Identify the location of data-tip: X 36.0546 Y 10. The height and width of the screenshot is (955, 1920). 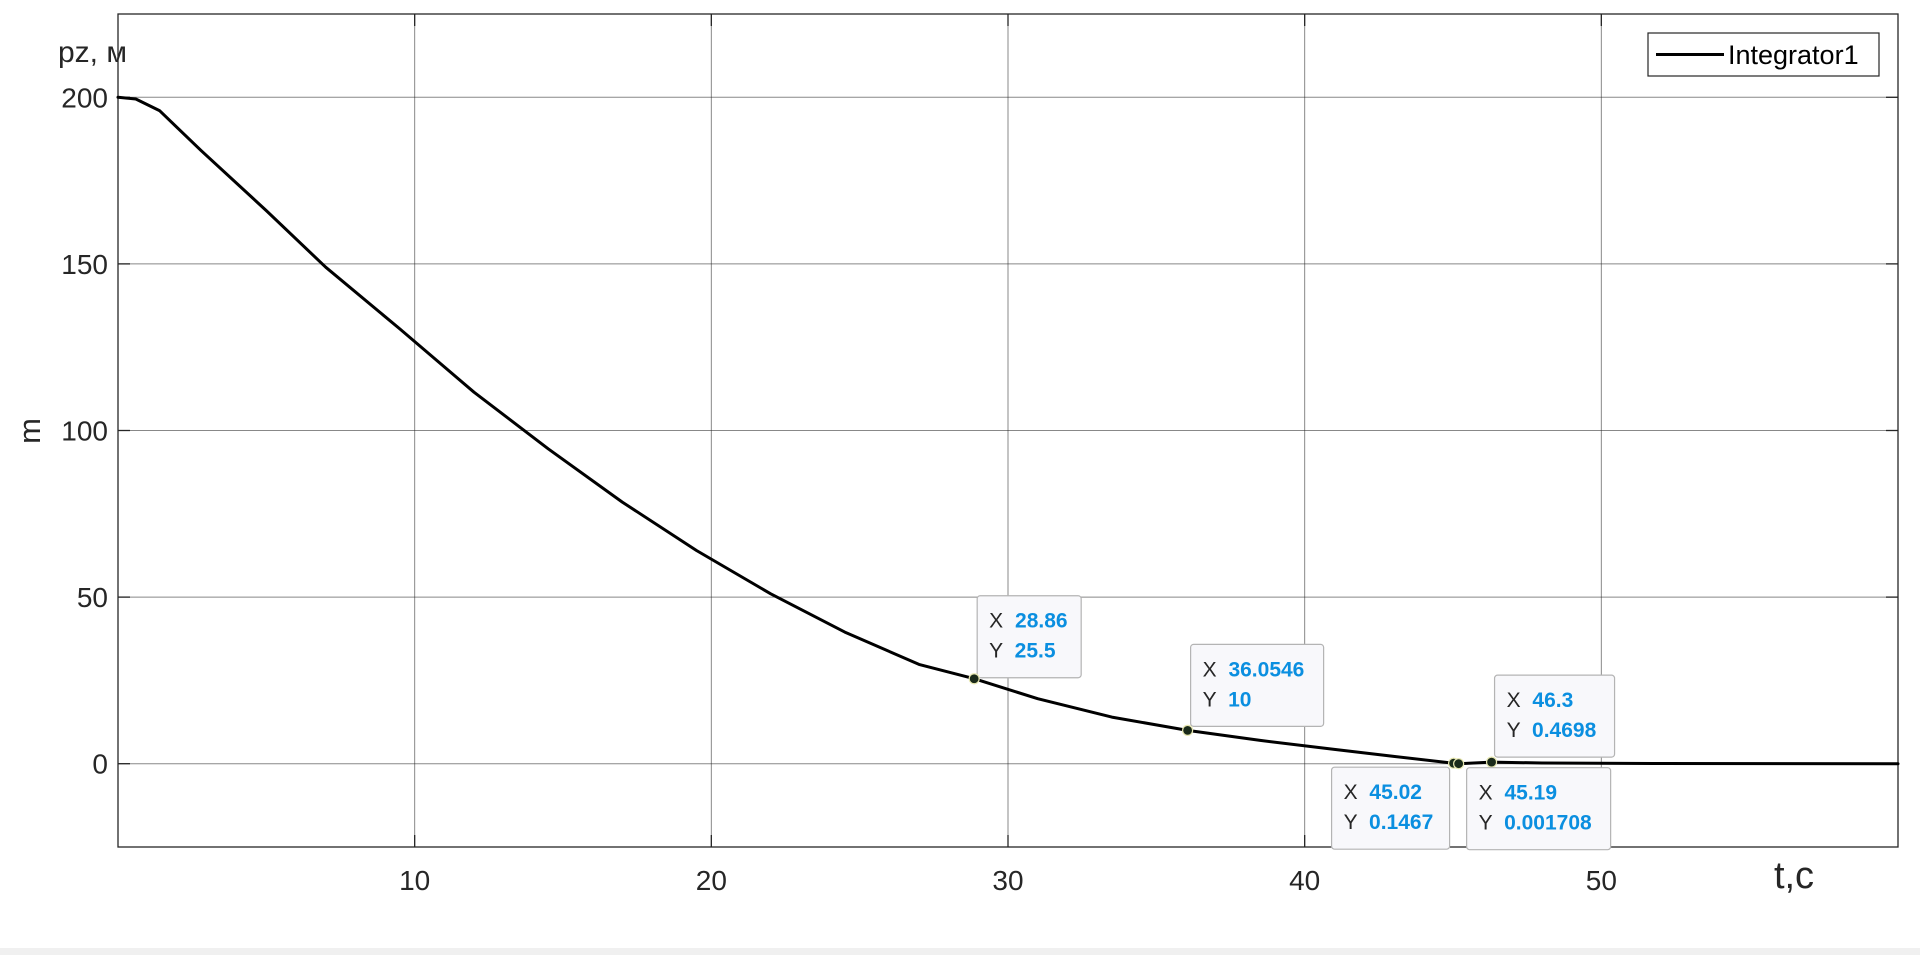
(1253, 689).